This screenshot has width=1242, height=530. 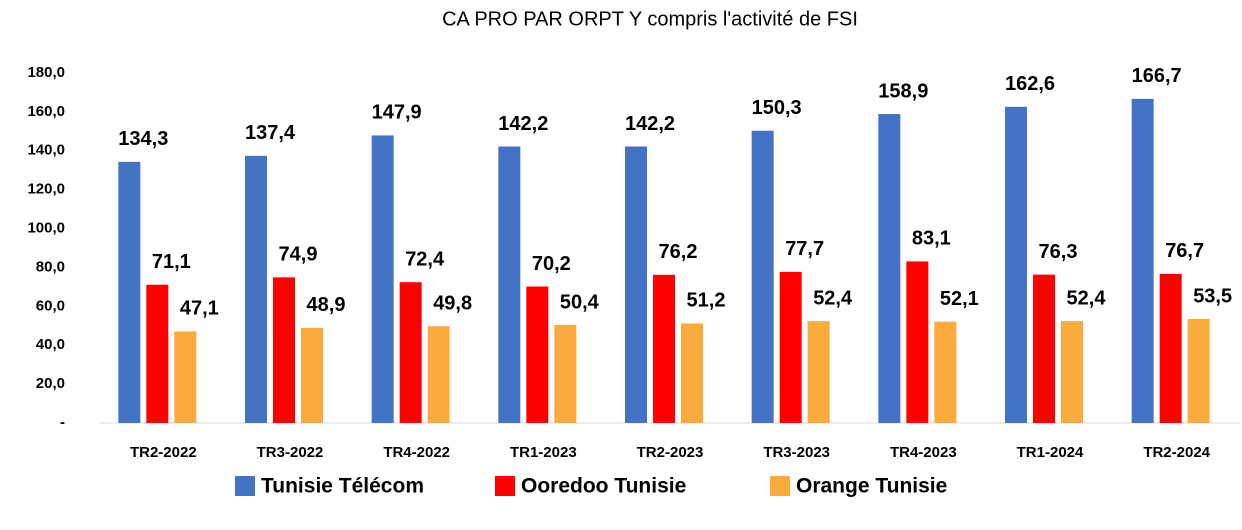 What do you see at coordinates (1184, 251) in the screenshot?
I see `value-label: 76,7` at bounding box center [1184, 251].